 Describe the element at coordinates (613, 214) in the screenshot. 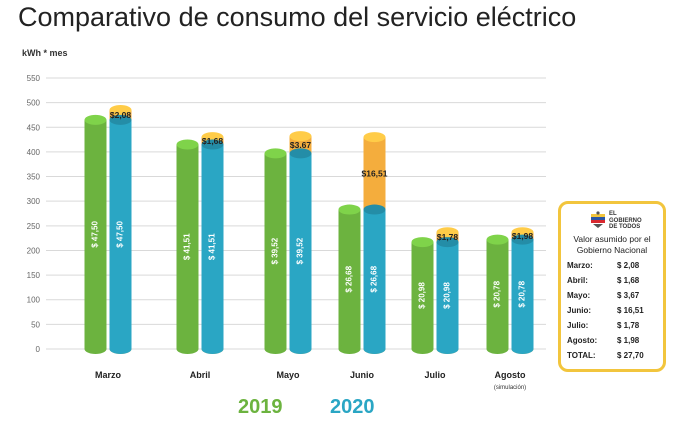

I see `logo-text-line: EL` at that location.